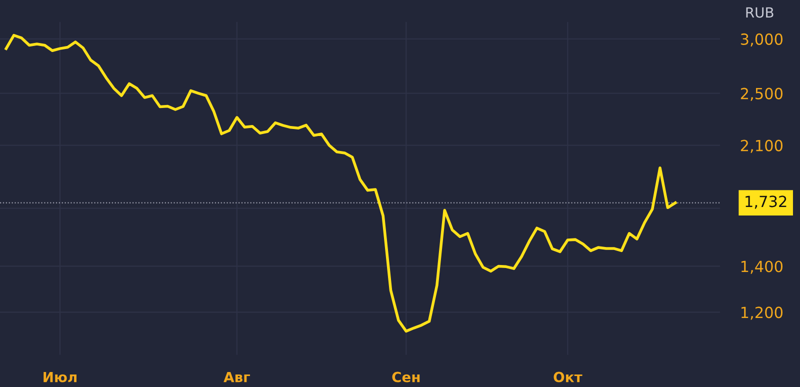 This screenshot has height=387, width=800. What do you see at coordinates (568, 377) in the screenshot?
I see `x-tick-label: Окт` at bounding box center [568, 377].